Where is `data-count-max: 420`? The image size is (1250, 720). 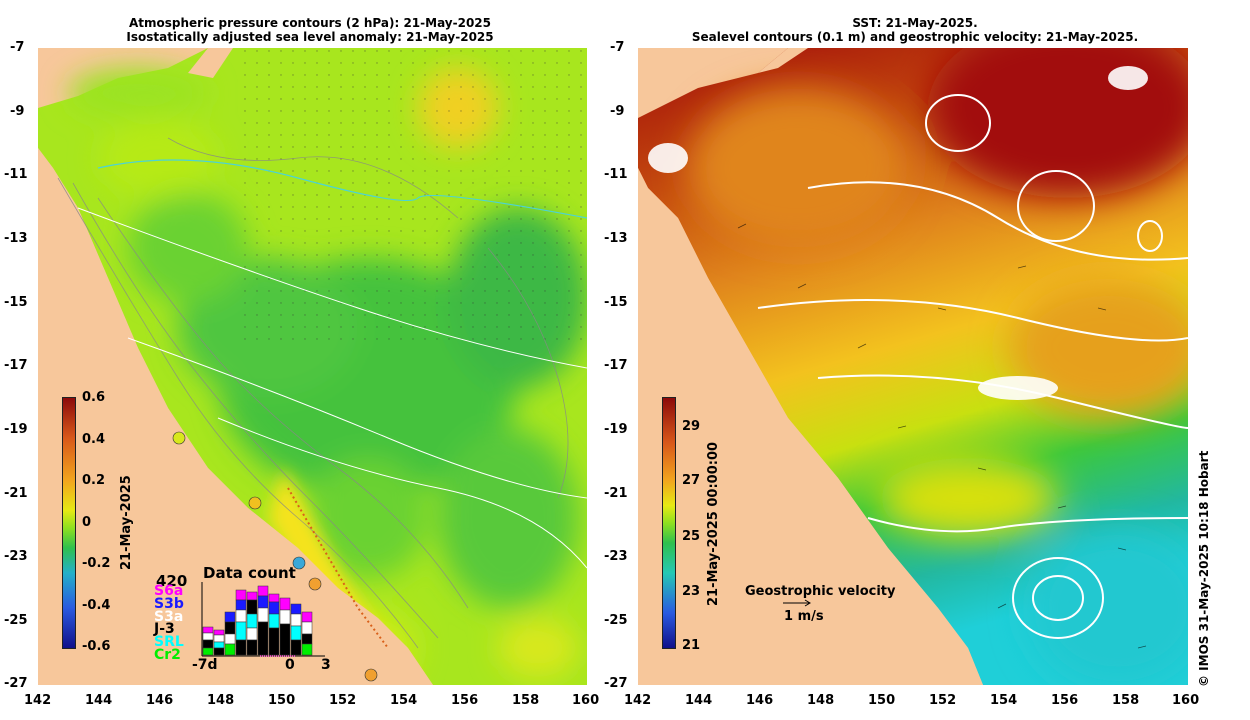 data-count-max: 420 is located at coordinates (172, 581).